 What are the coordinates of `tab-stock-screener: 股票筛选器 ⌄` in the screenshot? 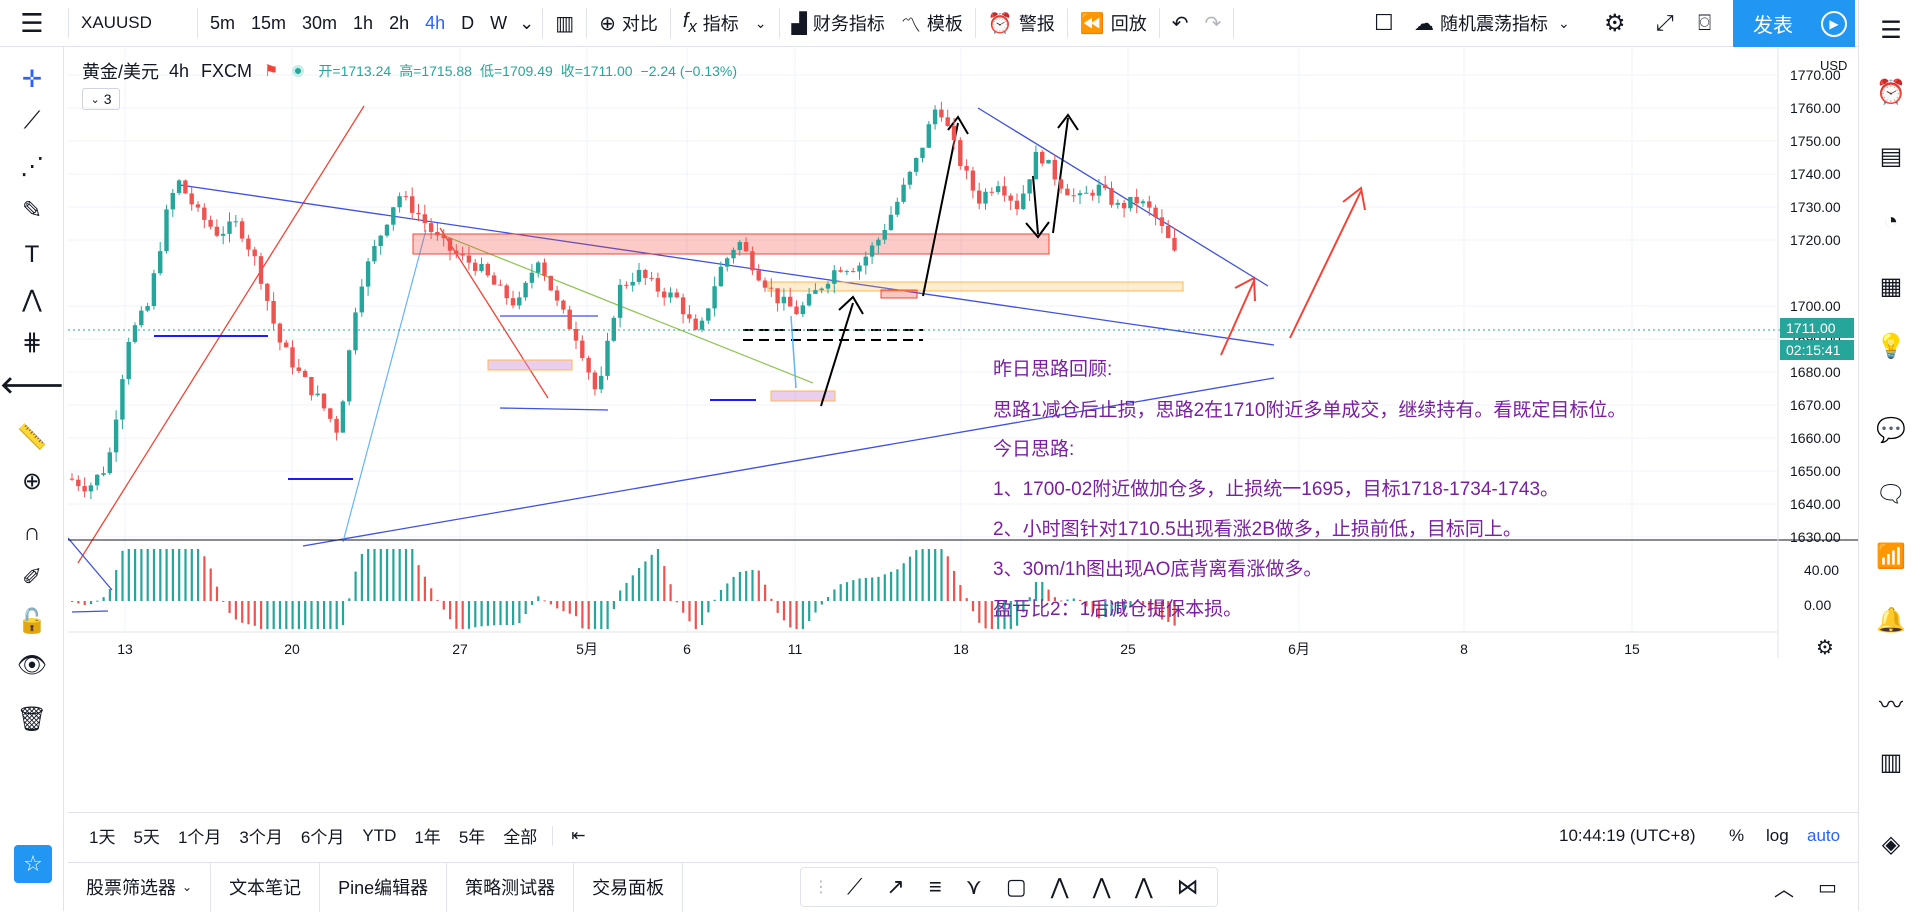 It's located at (140, 887).